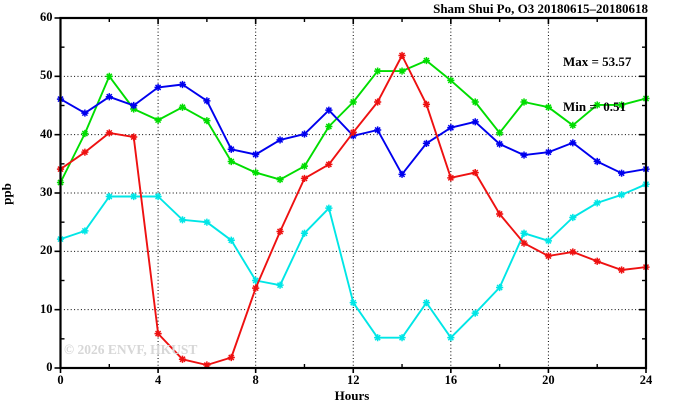  Describe the element at coordinates (548, 380) in the screenshot. I see `x-axis-tick-label: 20` at that location.